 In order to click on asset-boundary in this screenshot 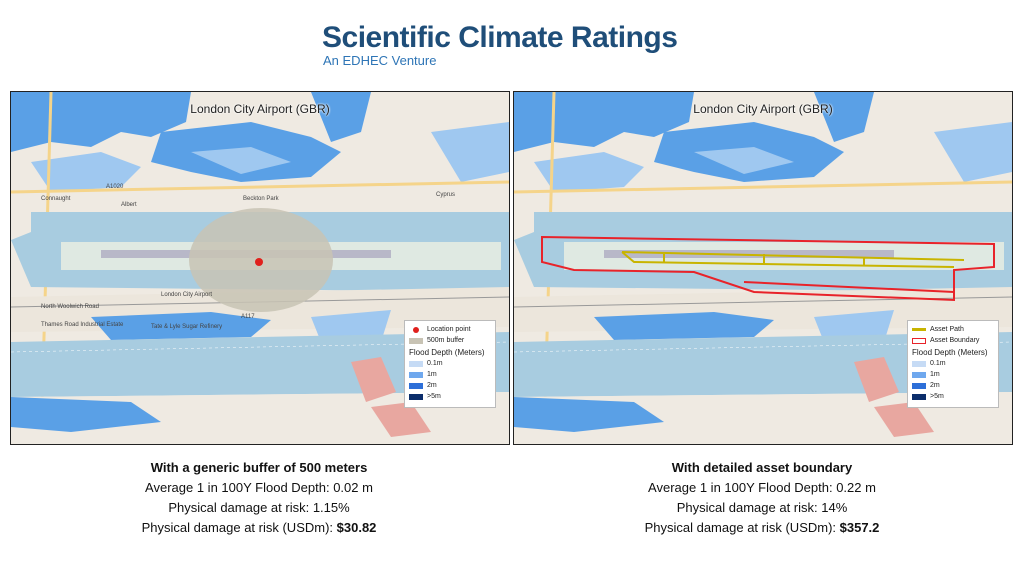, I will do `click(768, 268)`.